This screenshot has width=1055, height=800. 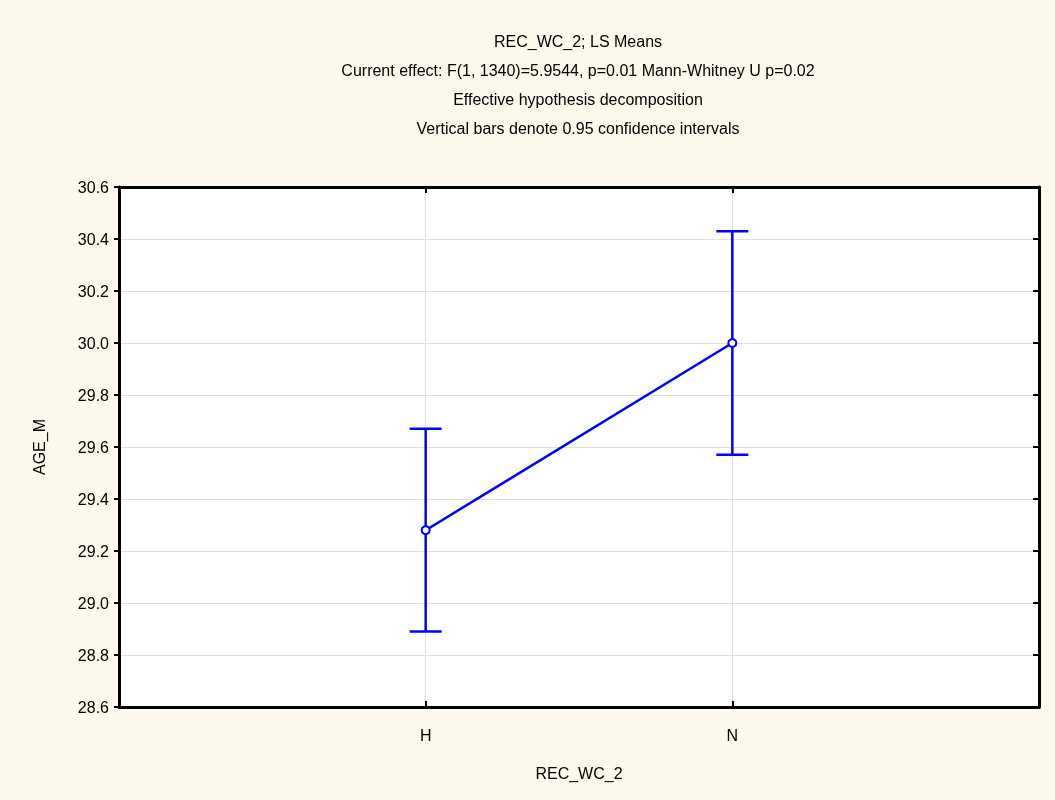 I want to click on x-tick-label: N, so click(x=732, y=735).